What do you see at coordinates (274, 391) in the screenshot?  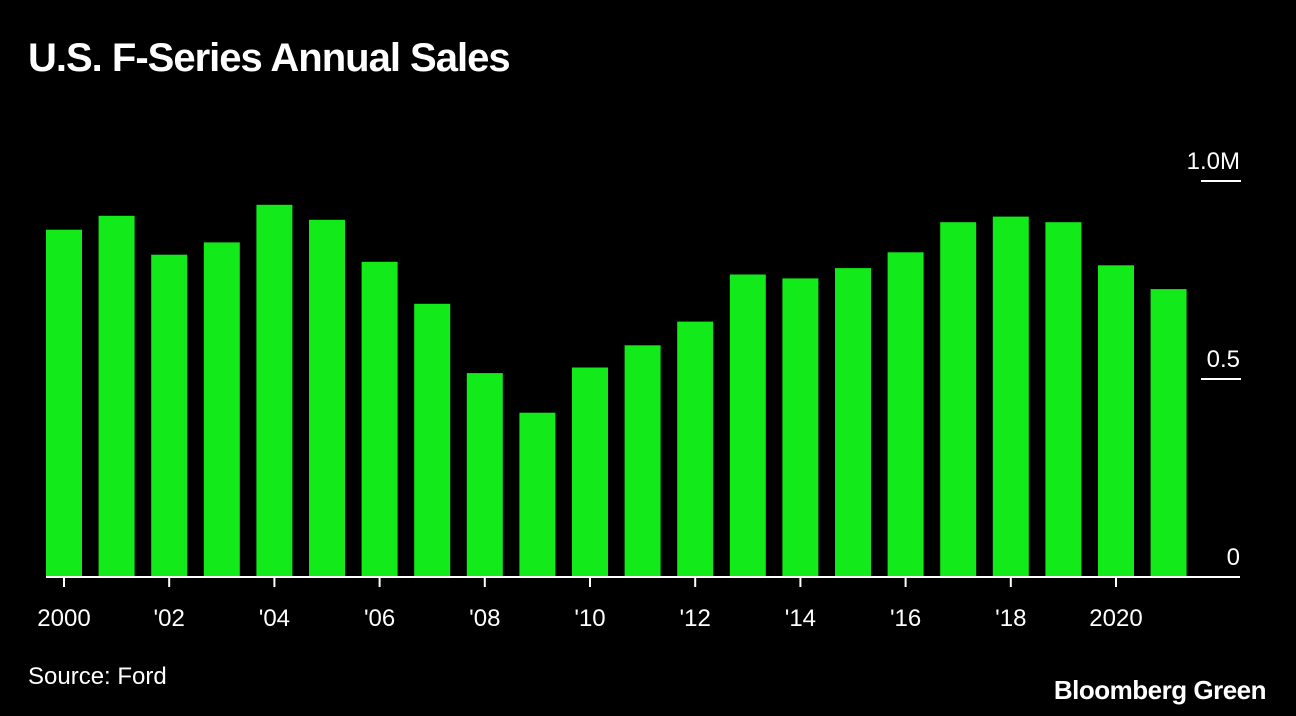 I see `bar-2004` at bounding box center [274, 391].